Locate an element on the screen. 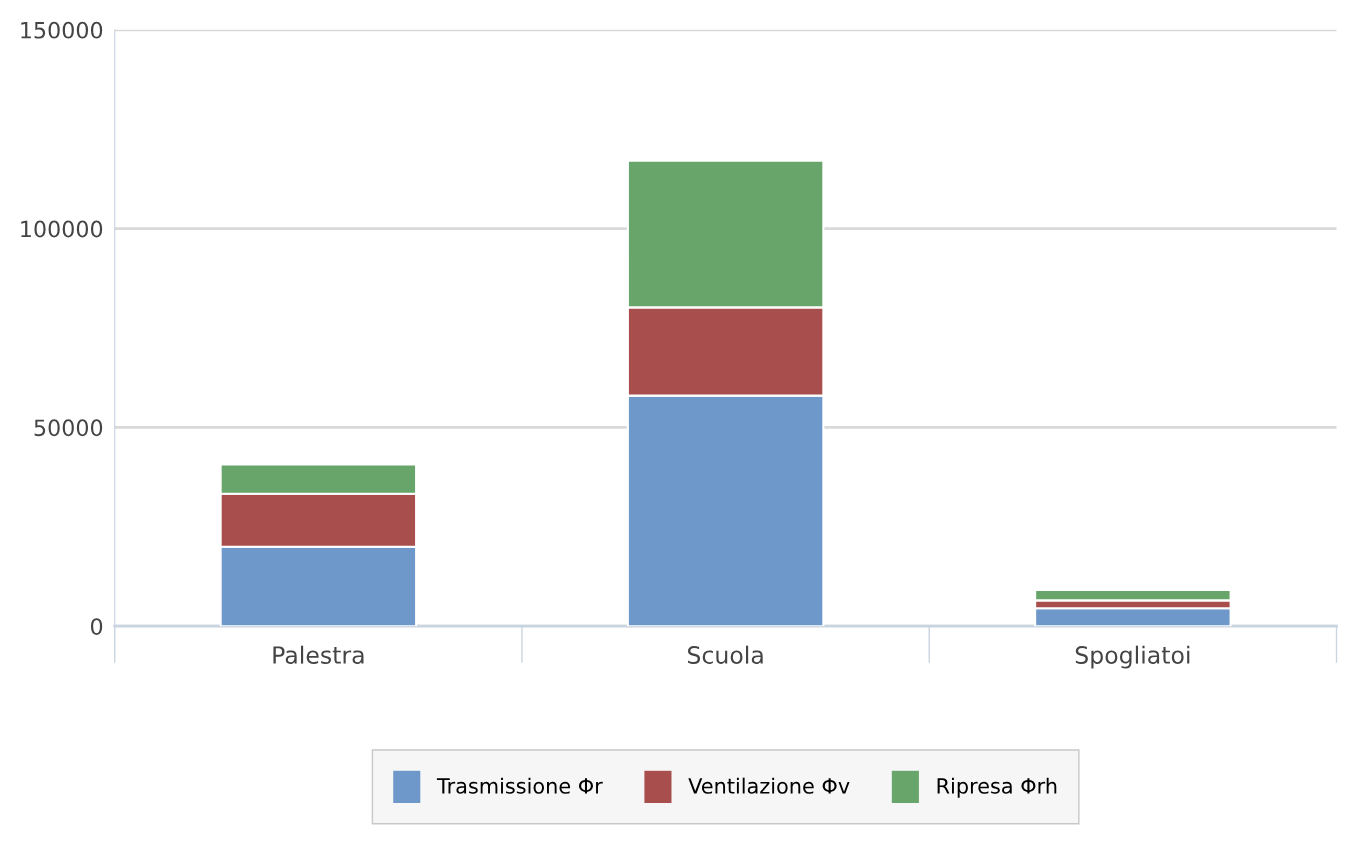 The width and height of the screenshot is (1350, 852). x-tick-label: Palestra is located at coordinates (318, 654).